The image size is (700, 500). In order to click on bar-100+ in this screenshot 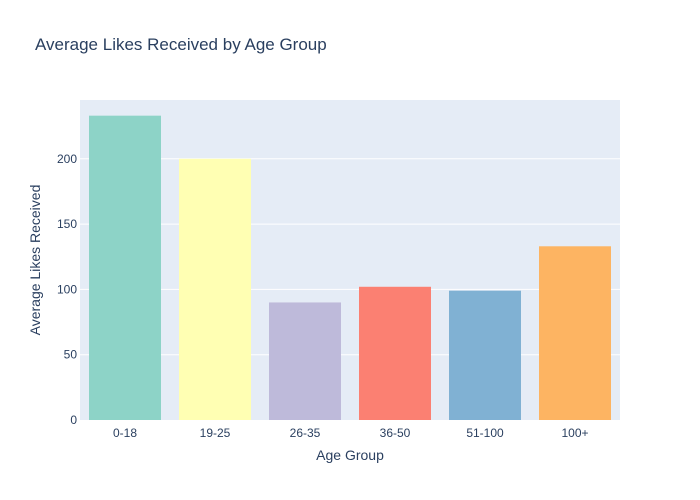, I will do `click(575, 333)`.